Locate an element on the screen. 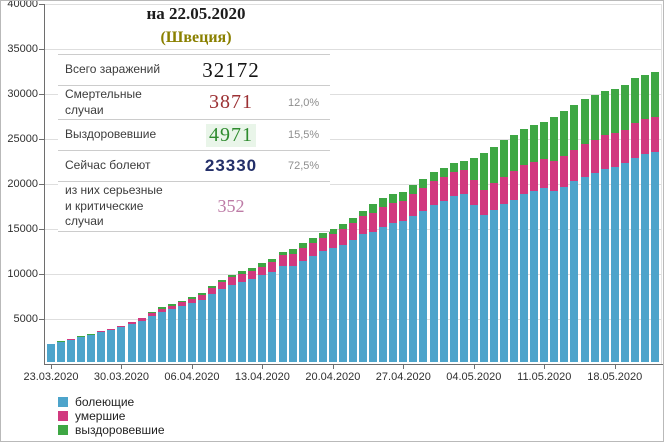  bar-17.05 is located at coordinates (604, 226).